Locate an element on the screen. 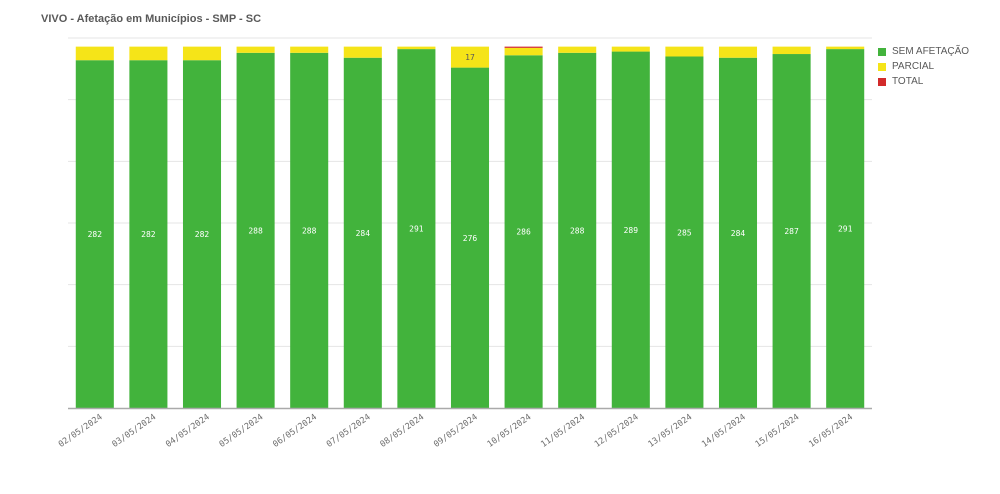 This screenshot has width=1000, height=494. data-label: 17 is located at coordinates (470, 57).